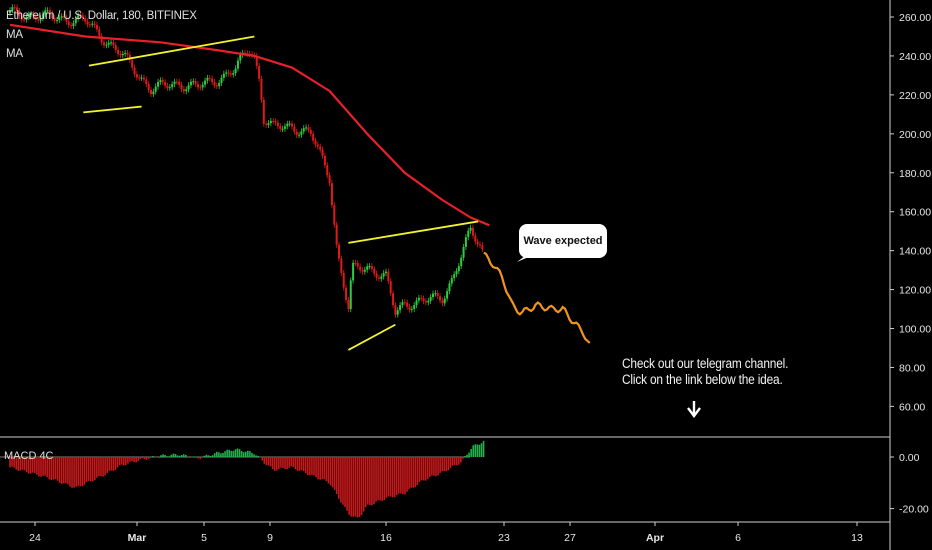 Image resolution: width=932 pixels, height=550 pixels. I want to click on time-tick-label: 13, so click(857, 538).